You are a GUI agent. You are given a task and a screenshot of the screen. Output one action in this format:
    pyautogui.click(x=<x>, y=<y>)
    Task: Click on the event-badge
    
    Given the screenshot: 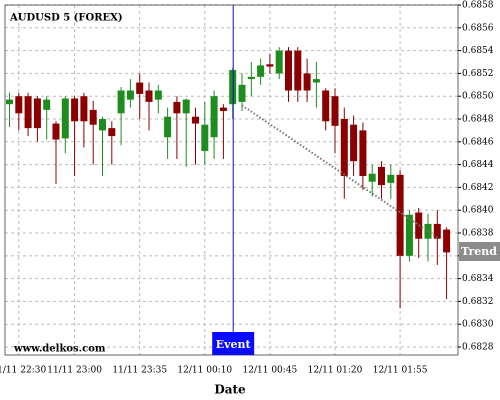 What is the action you would take?
    pyautogui.click(x=233, y=343)
    